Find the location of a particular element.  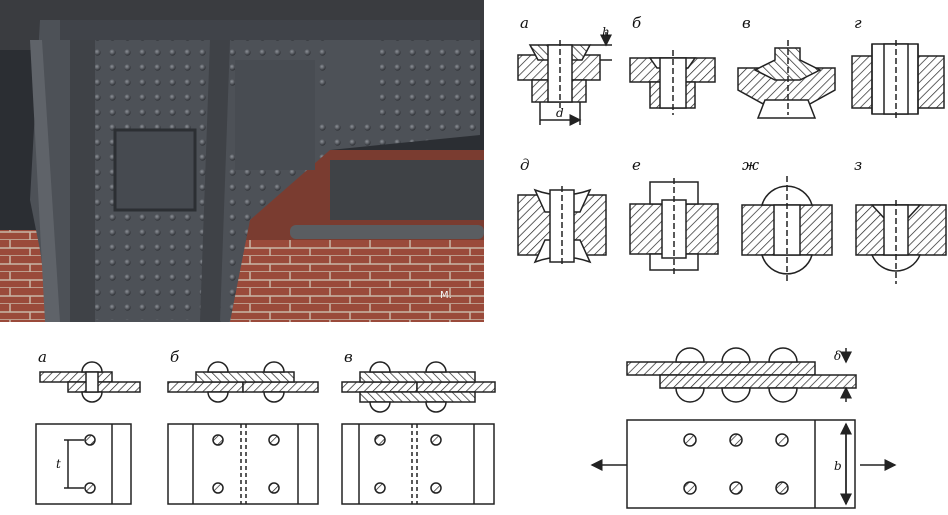

rivet-type-d-section is located at coordinates (562, 226).